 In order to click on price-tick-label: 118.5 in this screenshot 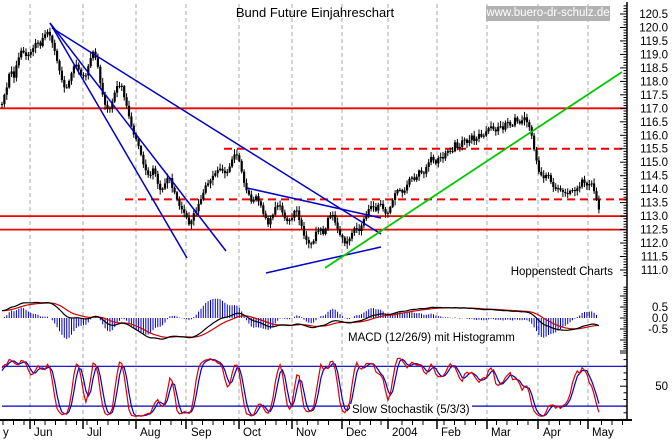, I will do `click(654, 69)`.